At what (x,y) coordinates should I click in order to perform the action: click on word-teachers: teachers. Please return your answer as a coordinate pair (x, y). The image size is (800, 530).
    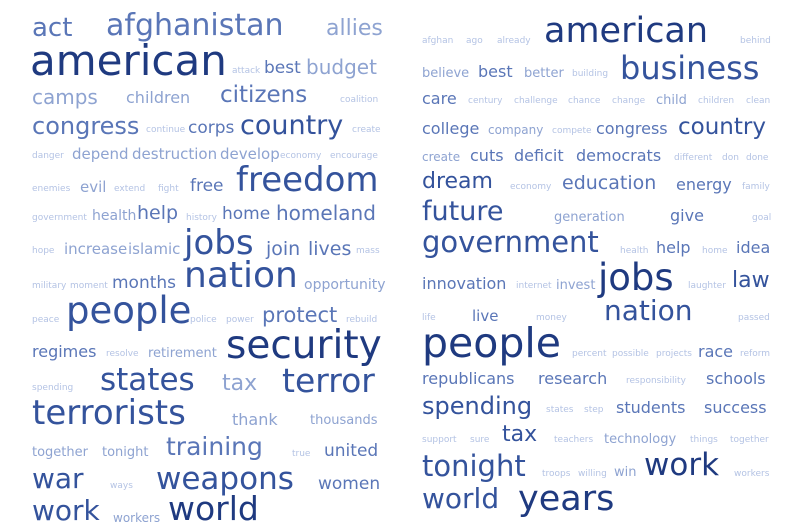
    Looking at the image, I should click on (574, 440).